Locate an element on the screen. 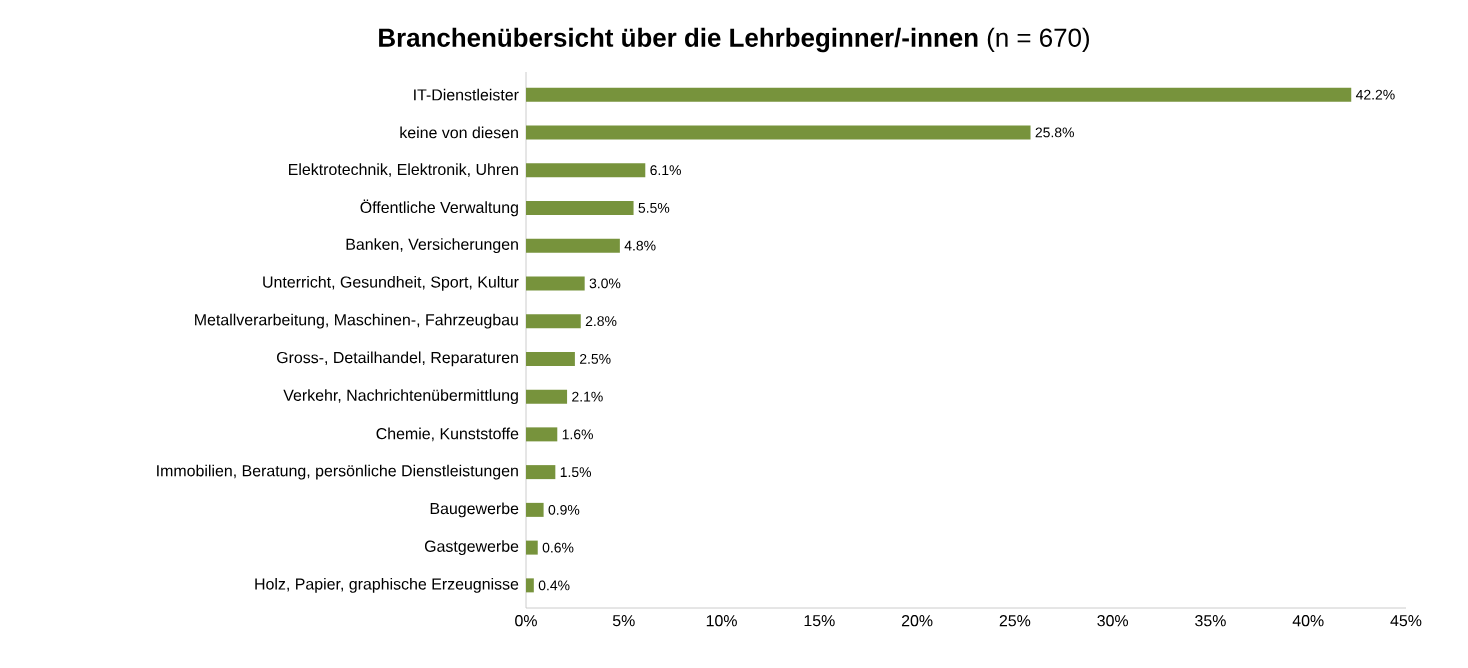 The height and width of the screenshot is (668, 1468). chart-title: Branchenübersicht über die Lehrbeginner/-innen (n = 670) is located at coordinates (734, 40).